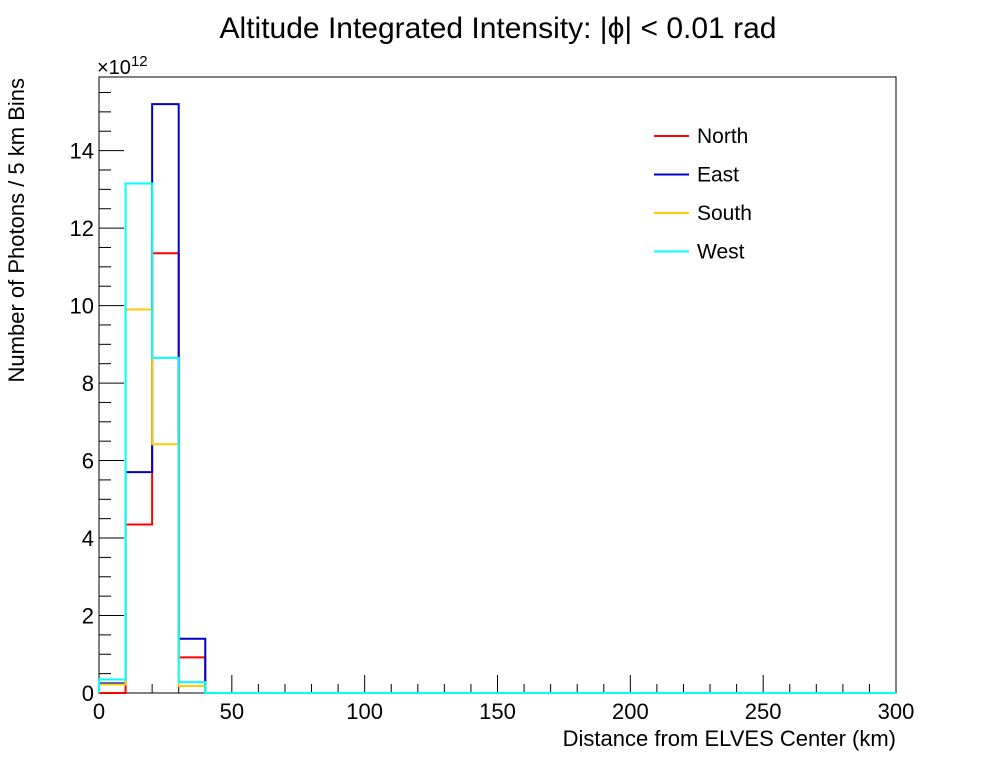 The width and height of the screenshot is (996, 772). Describe the element at coordinates (721, 252) in the screenshot. I see `legend-label-west: West` at that location.